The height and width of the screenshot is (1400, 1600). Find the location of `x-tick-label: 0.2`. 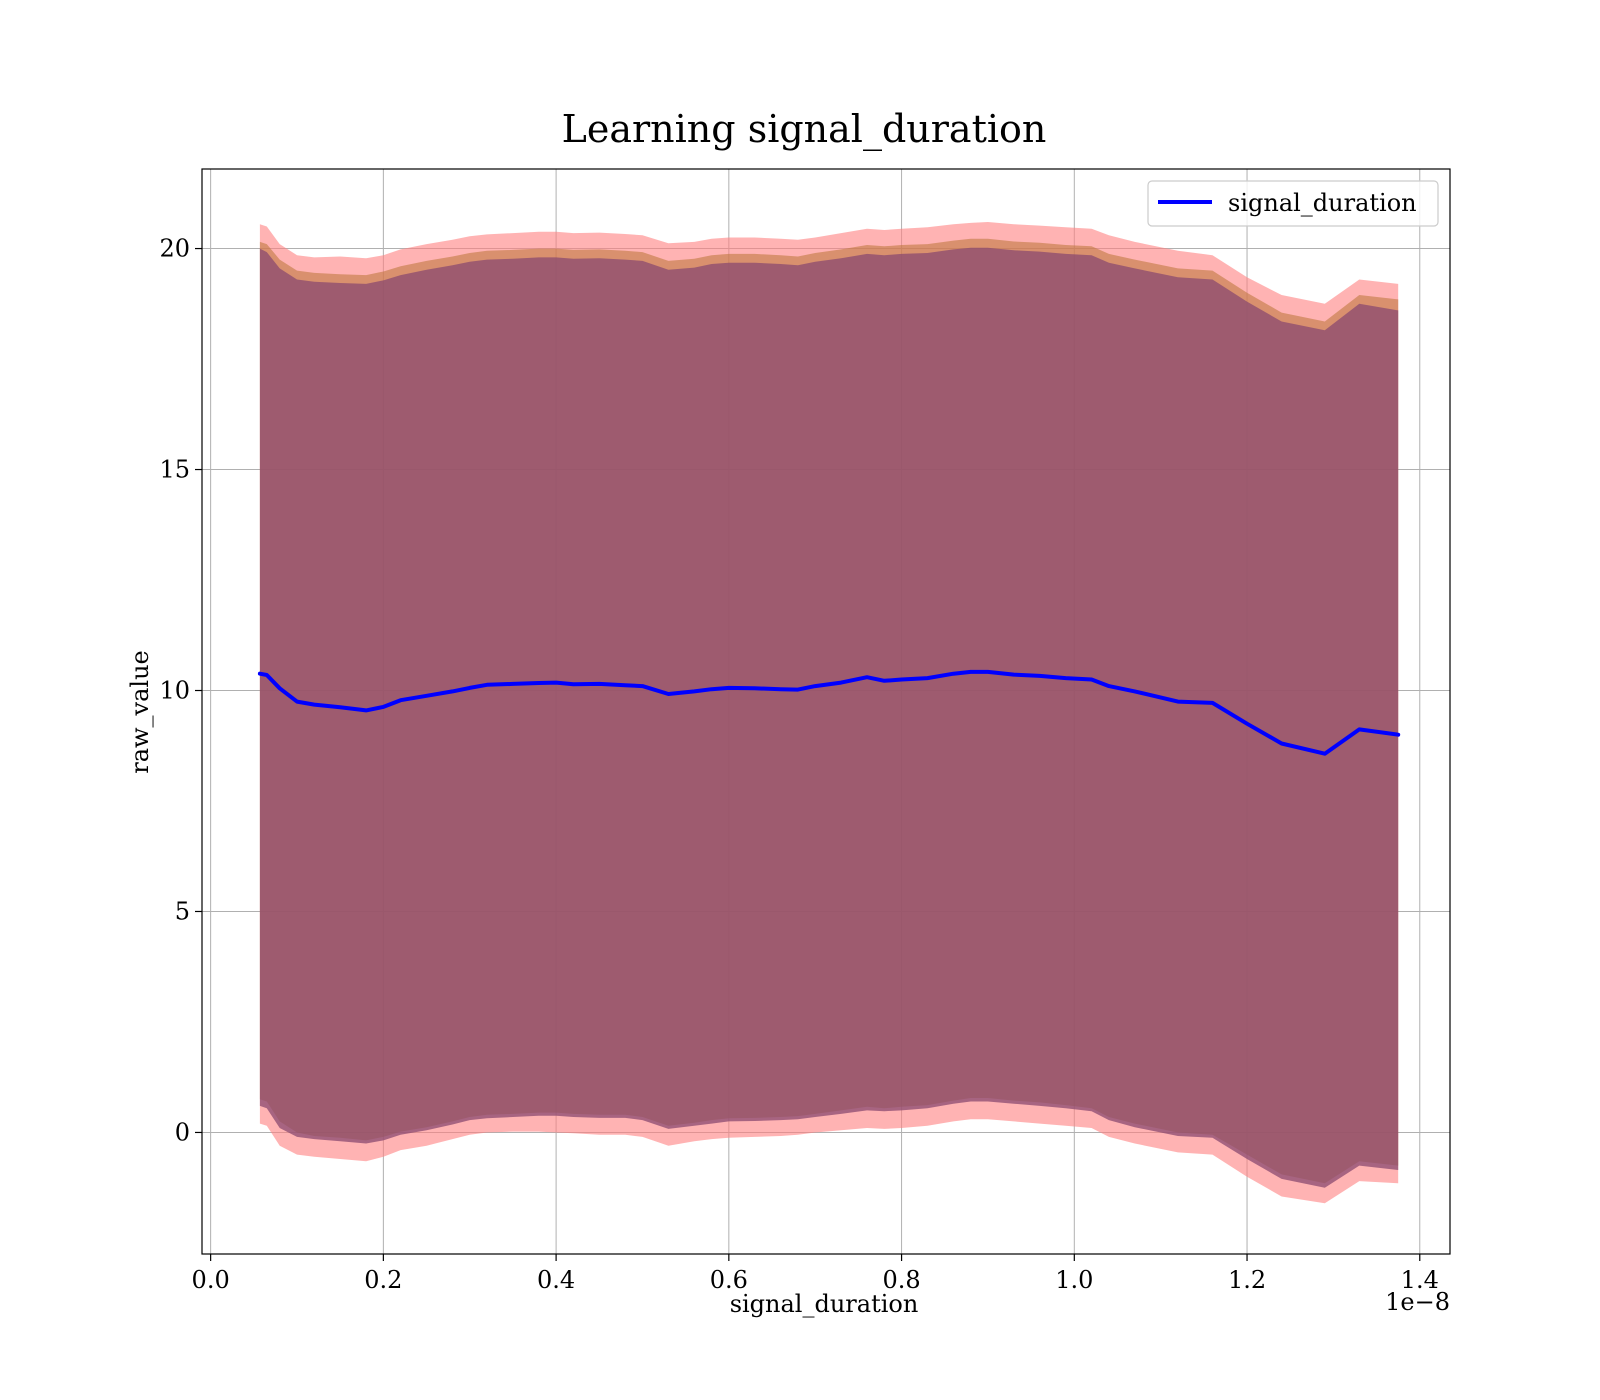

x-tick-label: 0.2 is located at coordinates (383, 1280).